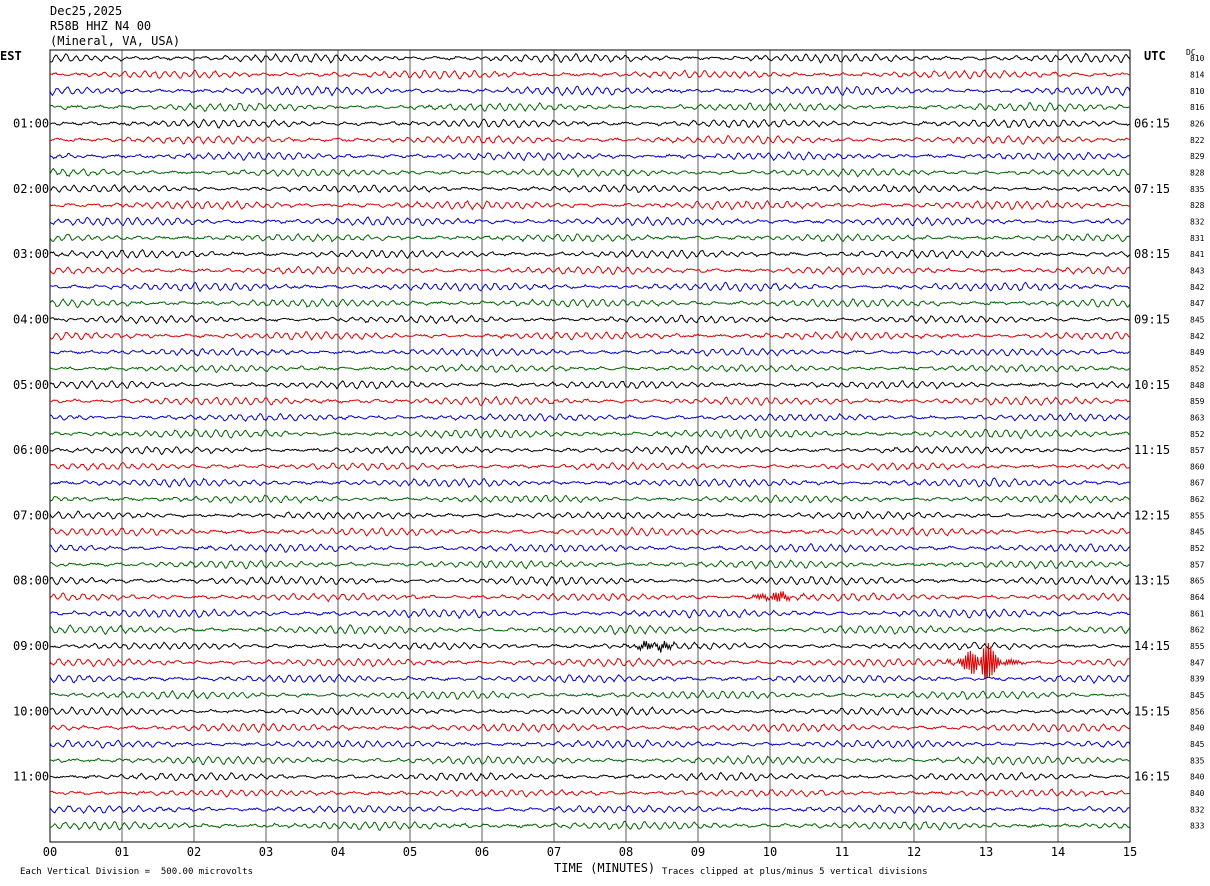 The width and height of the screenshot is (1210, 886). What do you see at coordinates (1197, 91) in the screenshot?
I see `dc-offset-label: 810` at bounding box center [1197, 91].